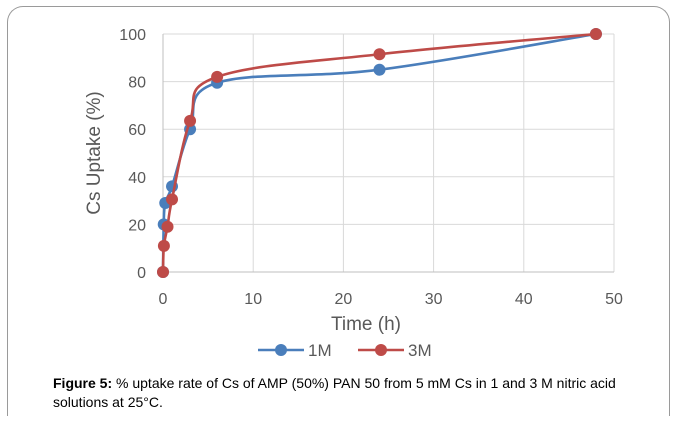  What do you see at coordinates (83, 383) in the screenshot?
I see `caption-label: Figure 5:` at bounding box center [83, 383].